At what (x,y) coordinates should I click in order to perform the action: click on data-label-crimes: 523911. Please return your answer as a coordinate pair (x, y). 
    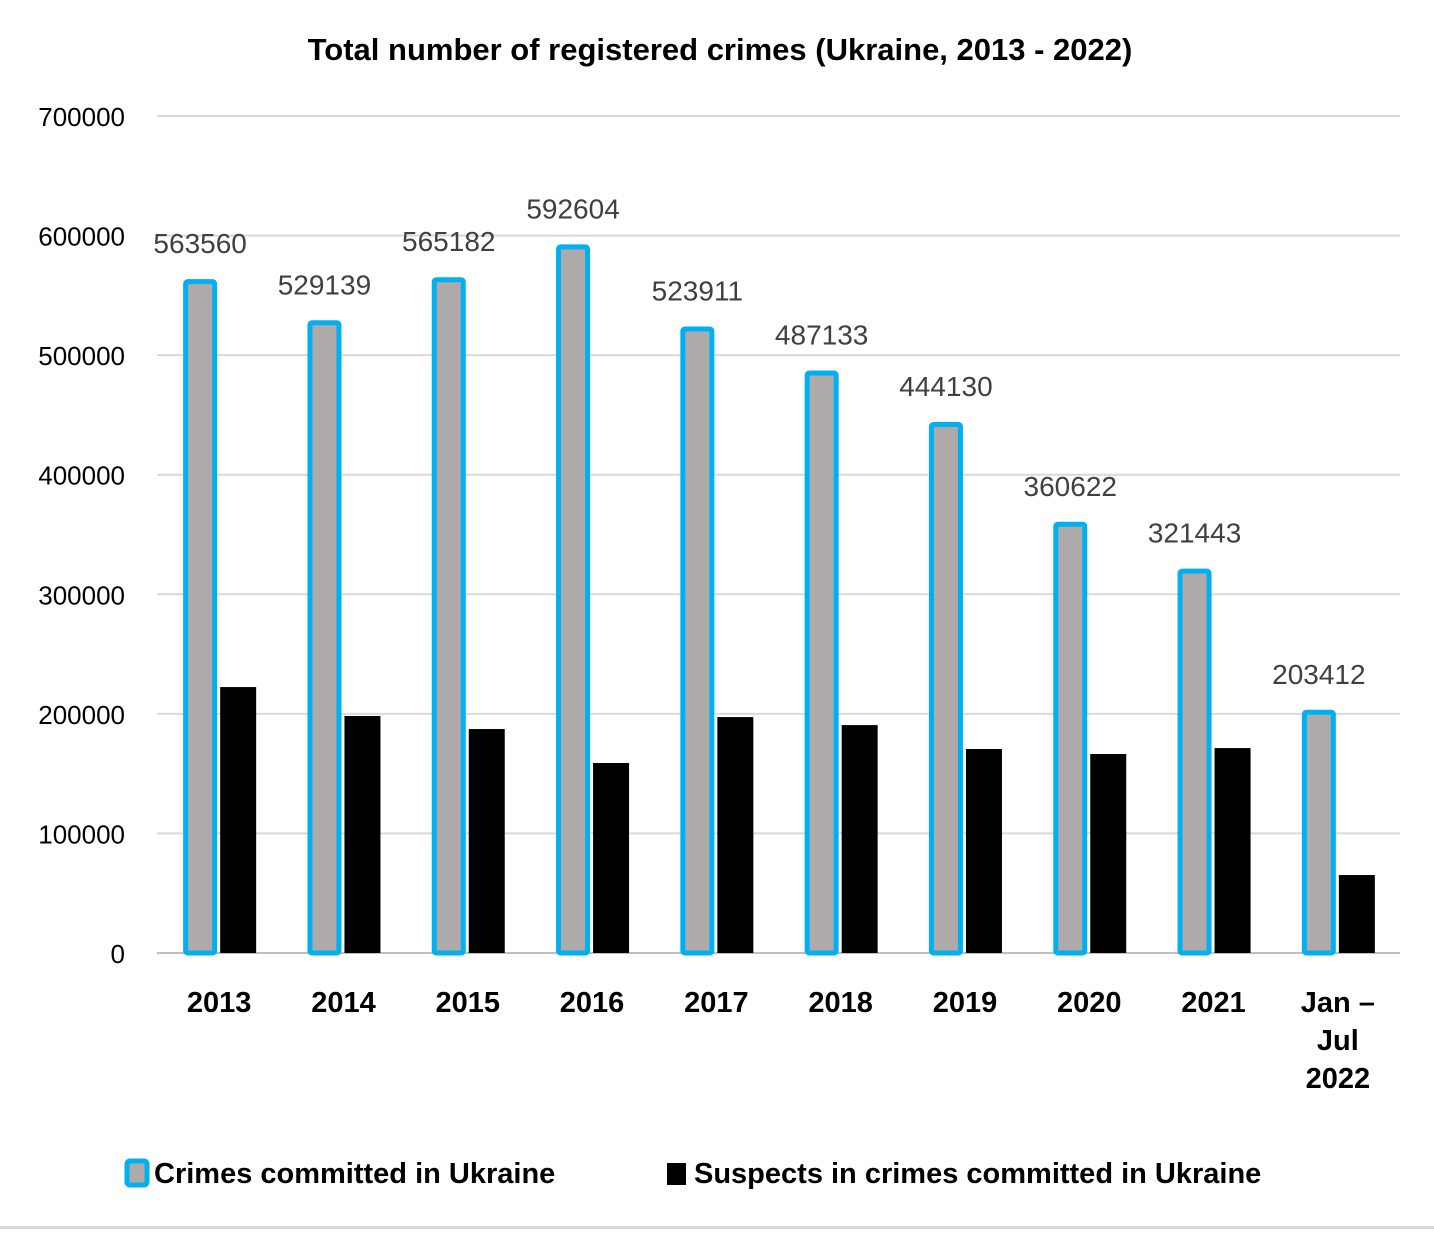
    Looking at the image, I should click on (697, 291).